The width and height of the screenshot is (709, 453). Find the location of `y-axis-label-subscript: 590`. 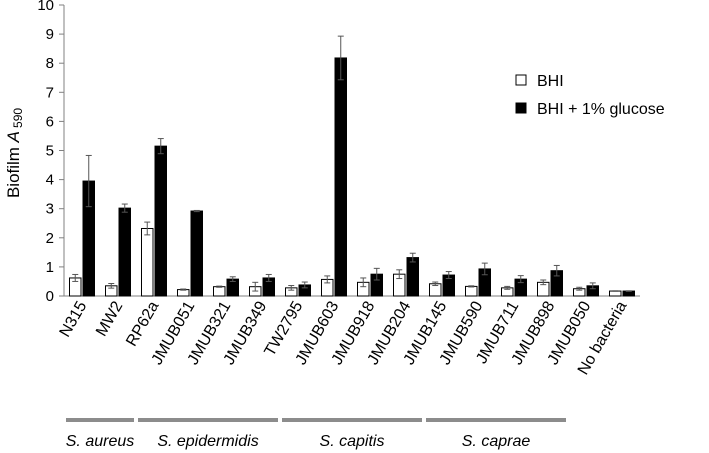

y-axis-label-subscript: 590 is located at coordinates (18, 118).